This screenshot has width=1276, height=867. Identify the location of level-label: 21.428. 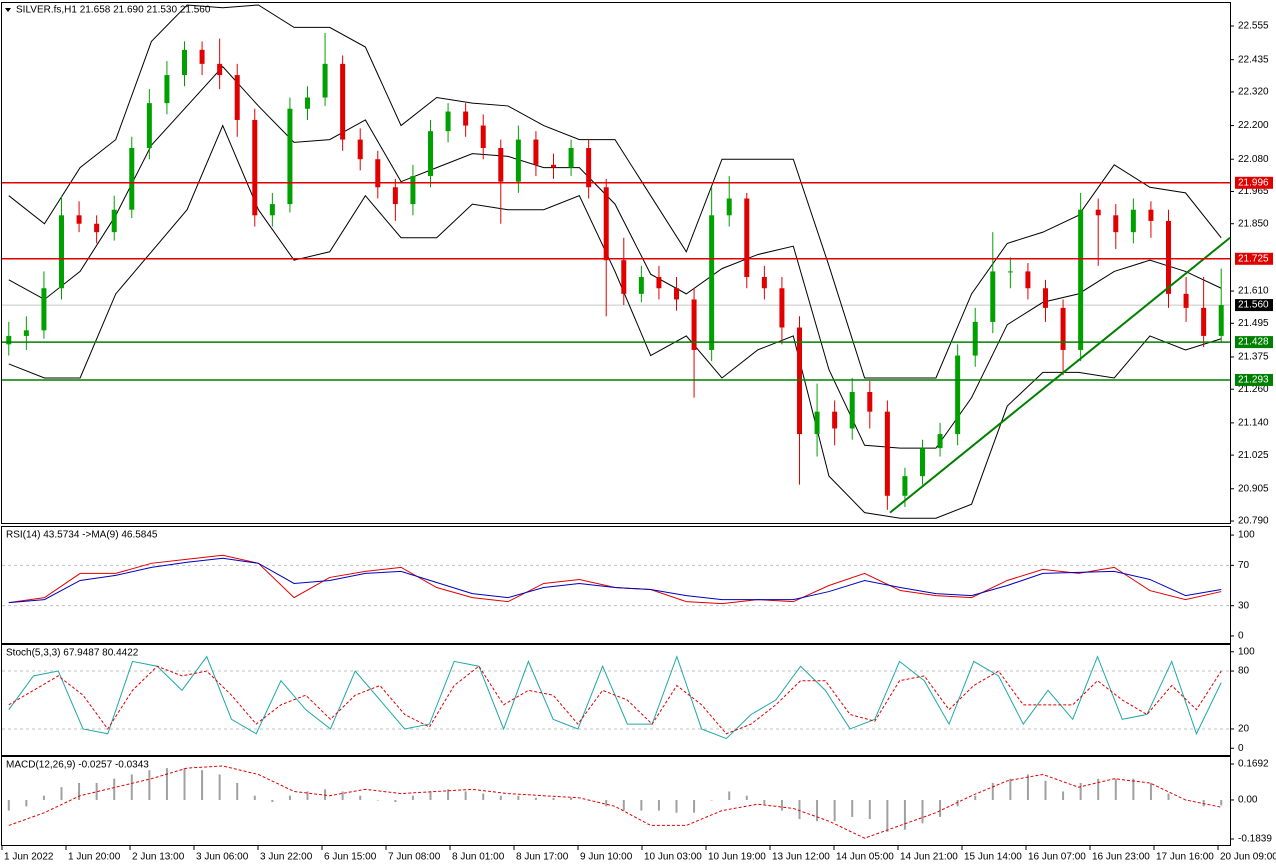
(1253, 342).